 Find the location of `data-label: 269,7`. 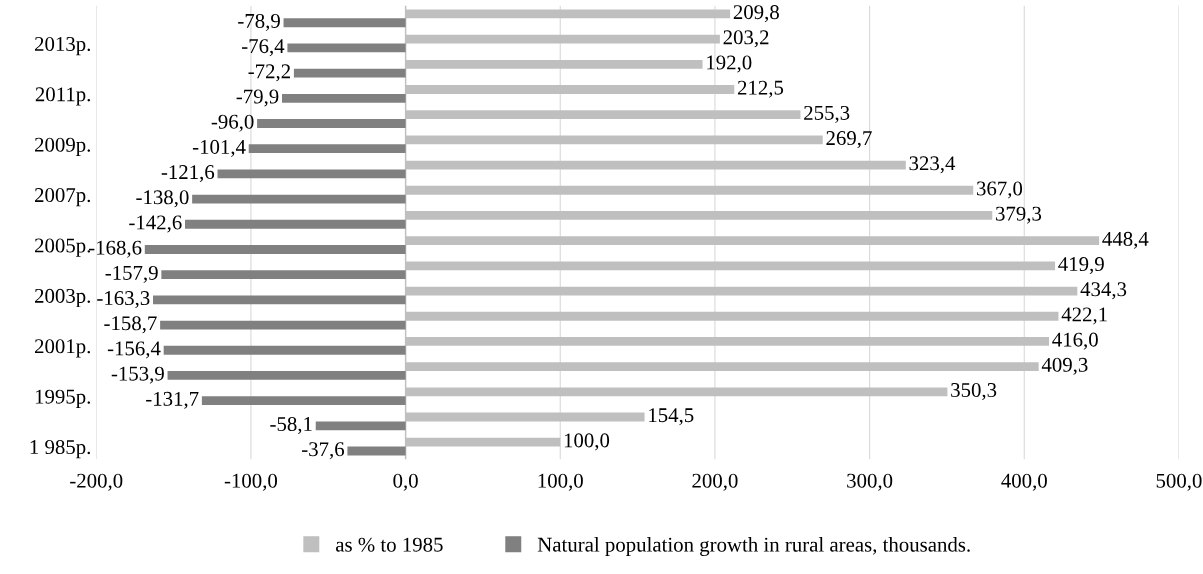

data-label: 269,7 is located at coordinates (849, 140).